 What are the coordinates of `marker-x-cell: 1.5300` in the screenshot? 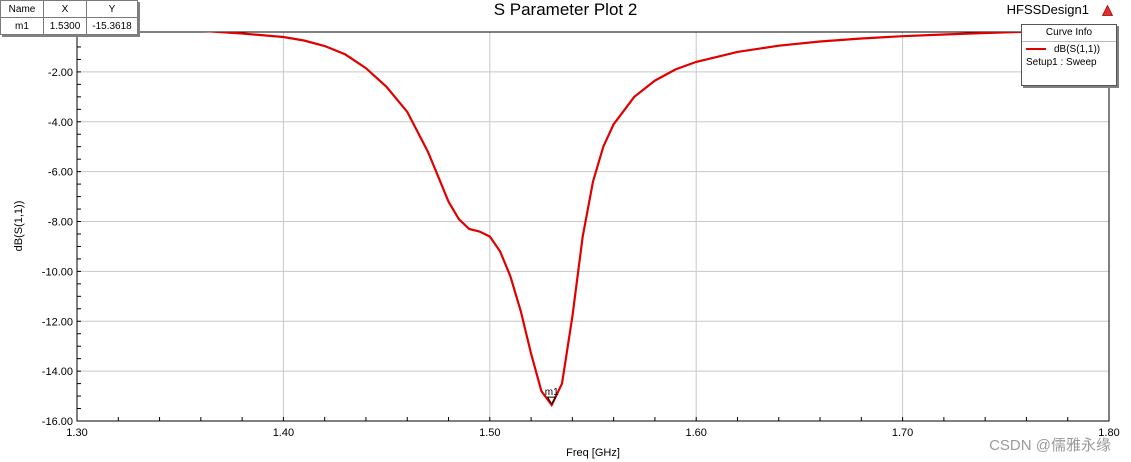 It's located at (65, 26).